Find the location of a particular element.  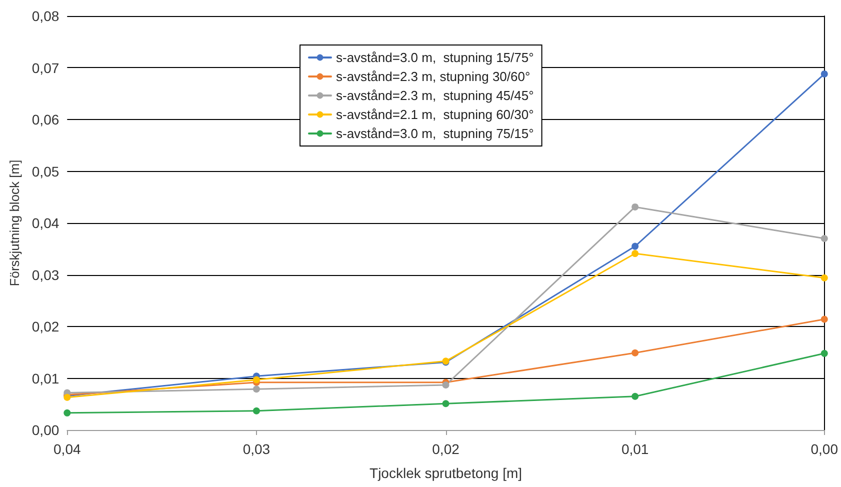

x-tick-label: 0,02 is located at coordinates (446, 449).